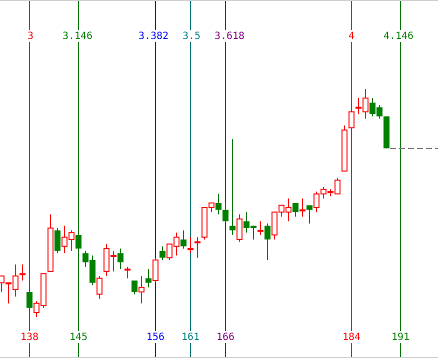 This screenshot has height=358, width=438. I want to click on x2-tick-label: 3.146, so click(77, 36).